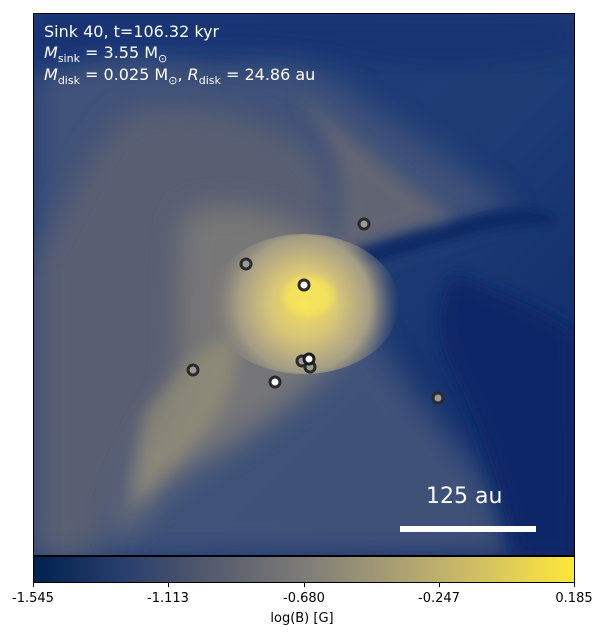 The height and width of the screenshot is (636, 604). What do you see at coordinates (106, 54) in the screenshot?
I see `annotation-sink-mass: Msink = 3.55 M⊙` at bounding box center [106, 54].